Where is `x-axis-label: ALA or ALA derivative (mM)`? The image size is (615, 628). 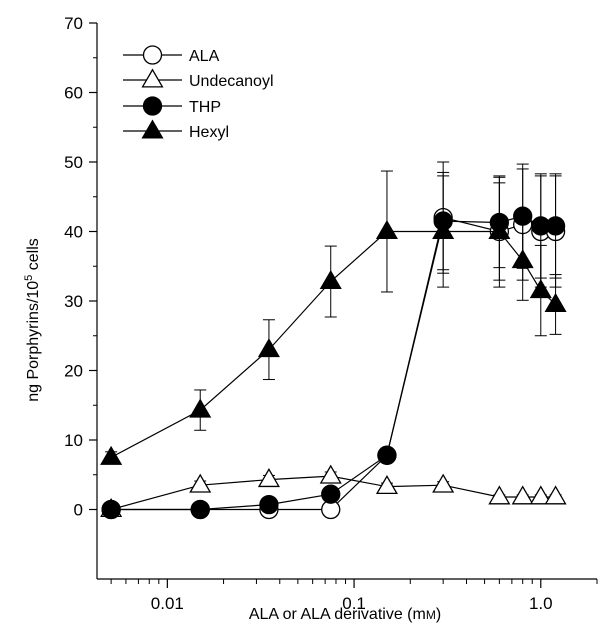
x-axis-label: ALA or ALA derivative (mM) is located at coordinates (345, 614).